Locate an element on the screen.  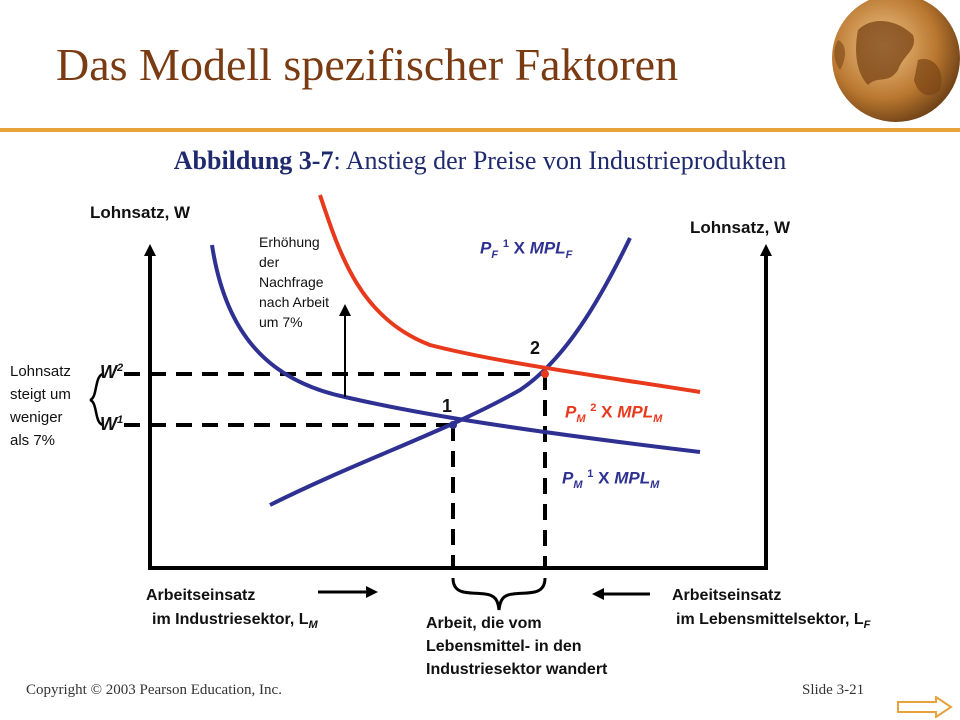
curve-pf1-label: PF 1 X MPLF is located at coordinates (526, 249).